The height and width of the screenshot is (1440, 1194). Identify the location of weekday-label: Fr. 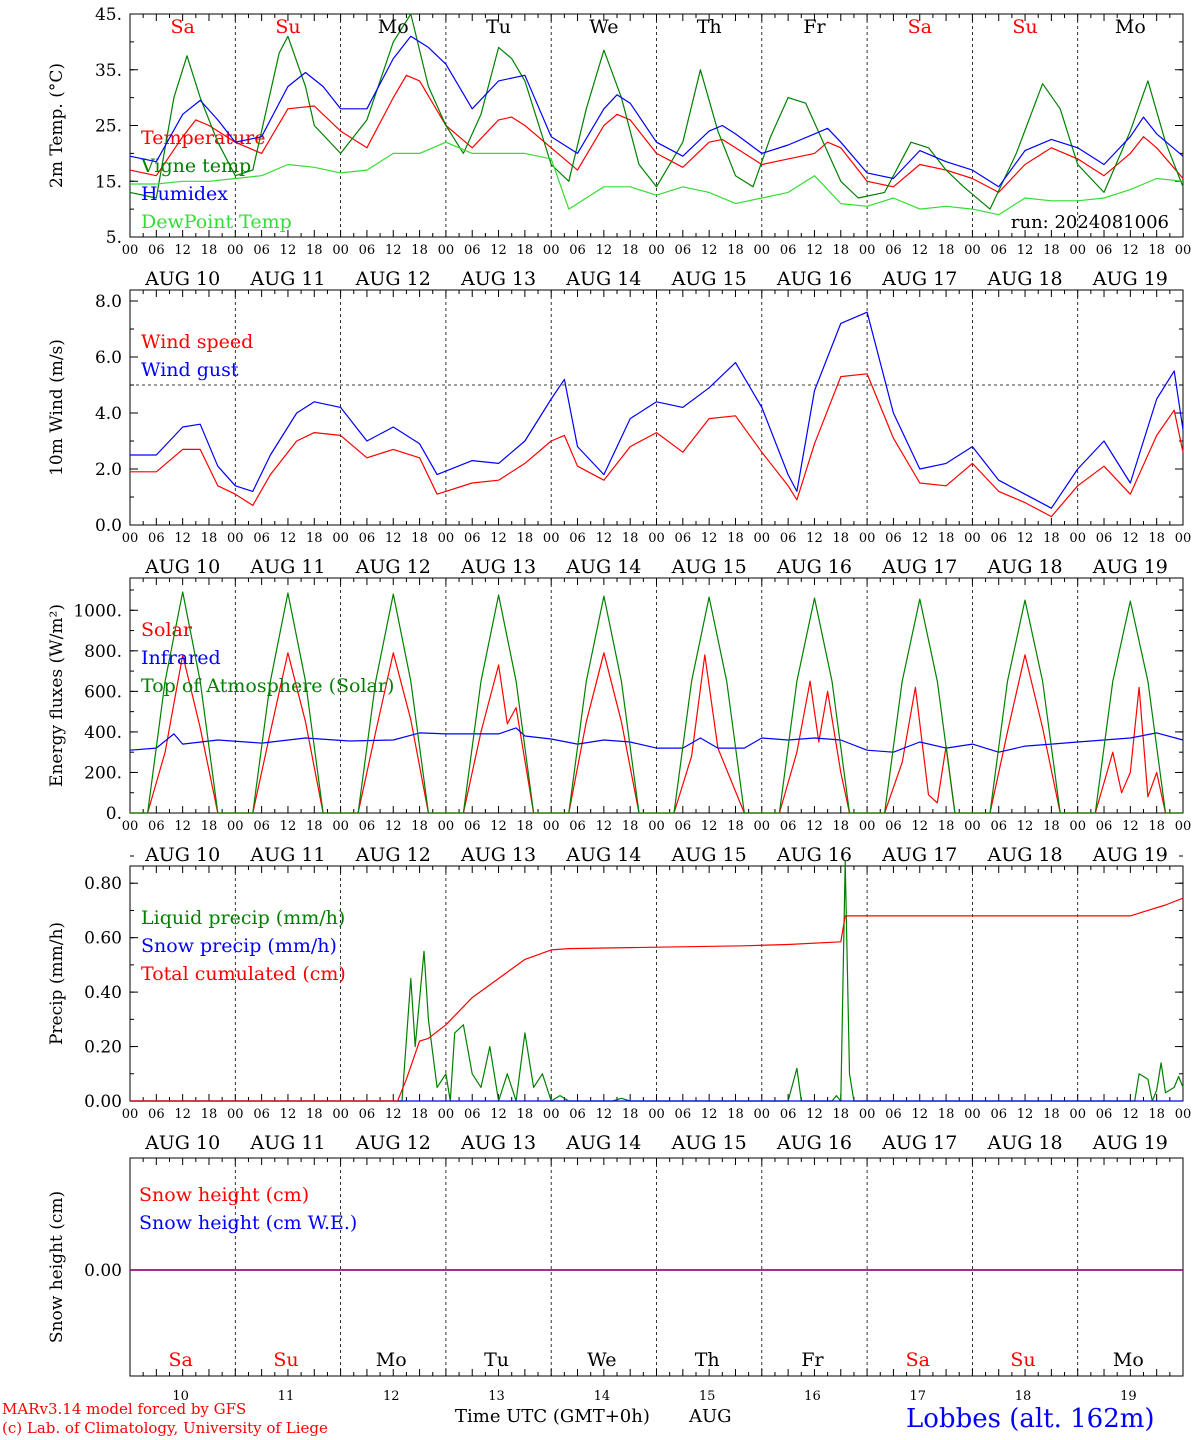
(814, 27).